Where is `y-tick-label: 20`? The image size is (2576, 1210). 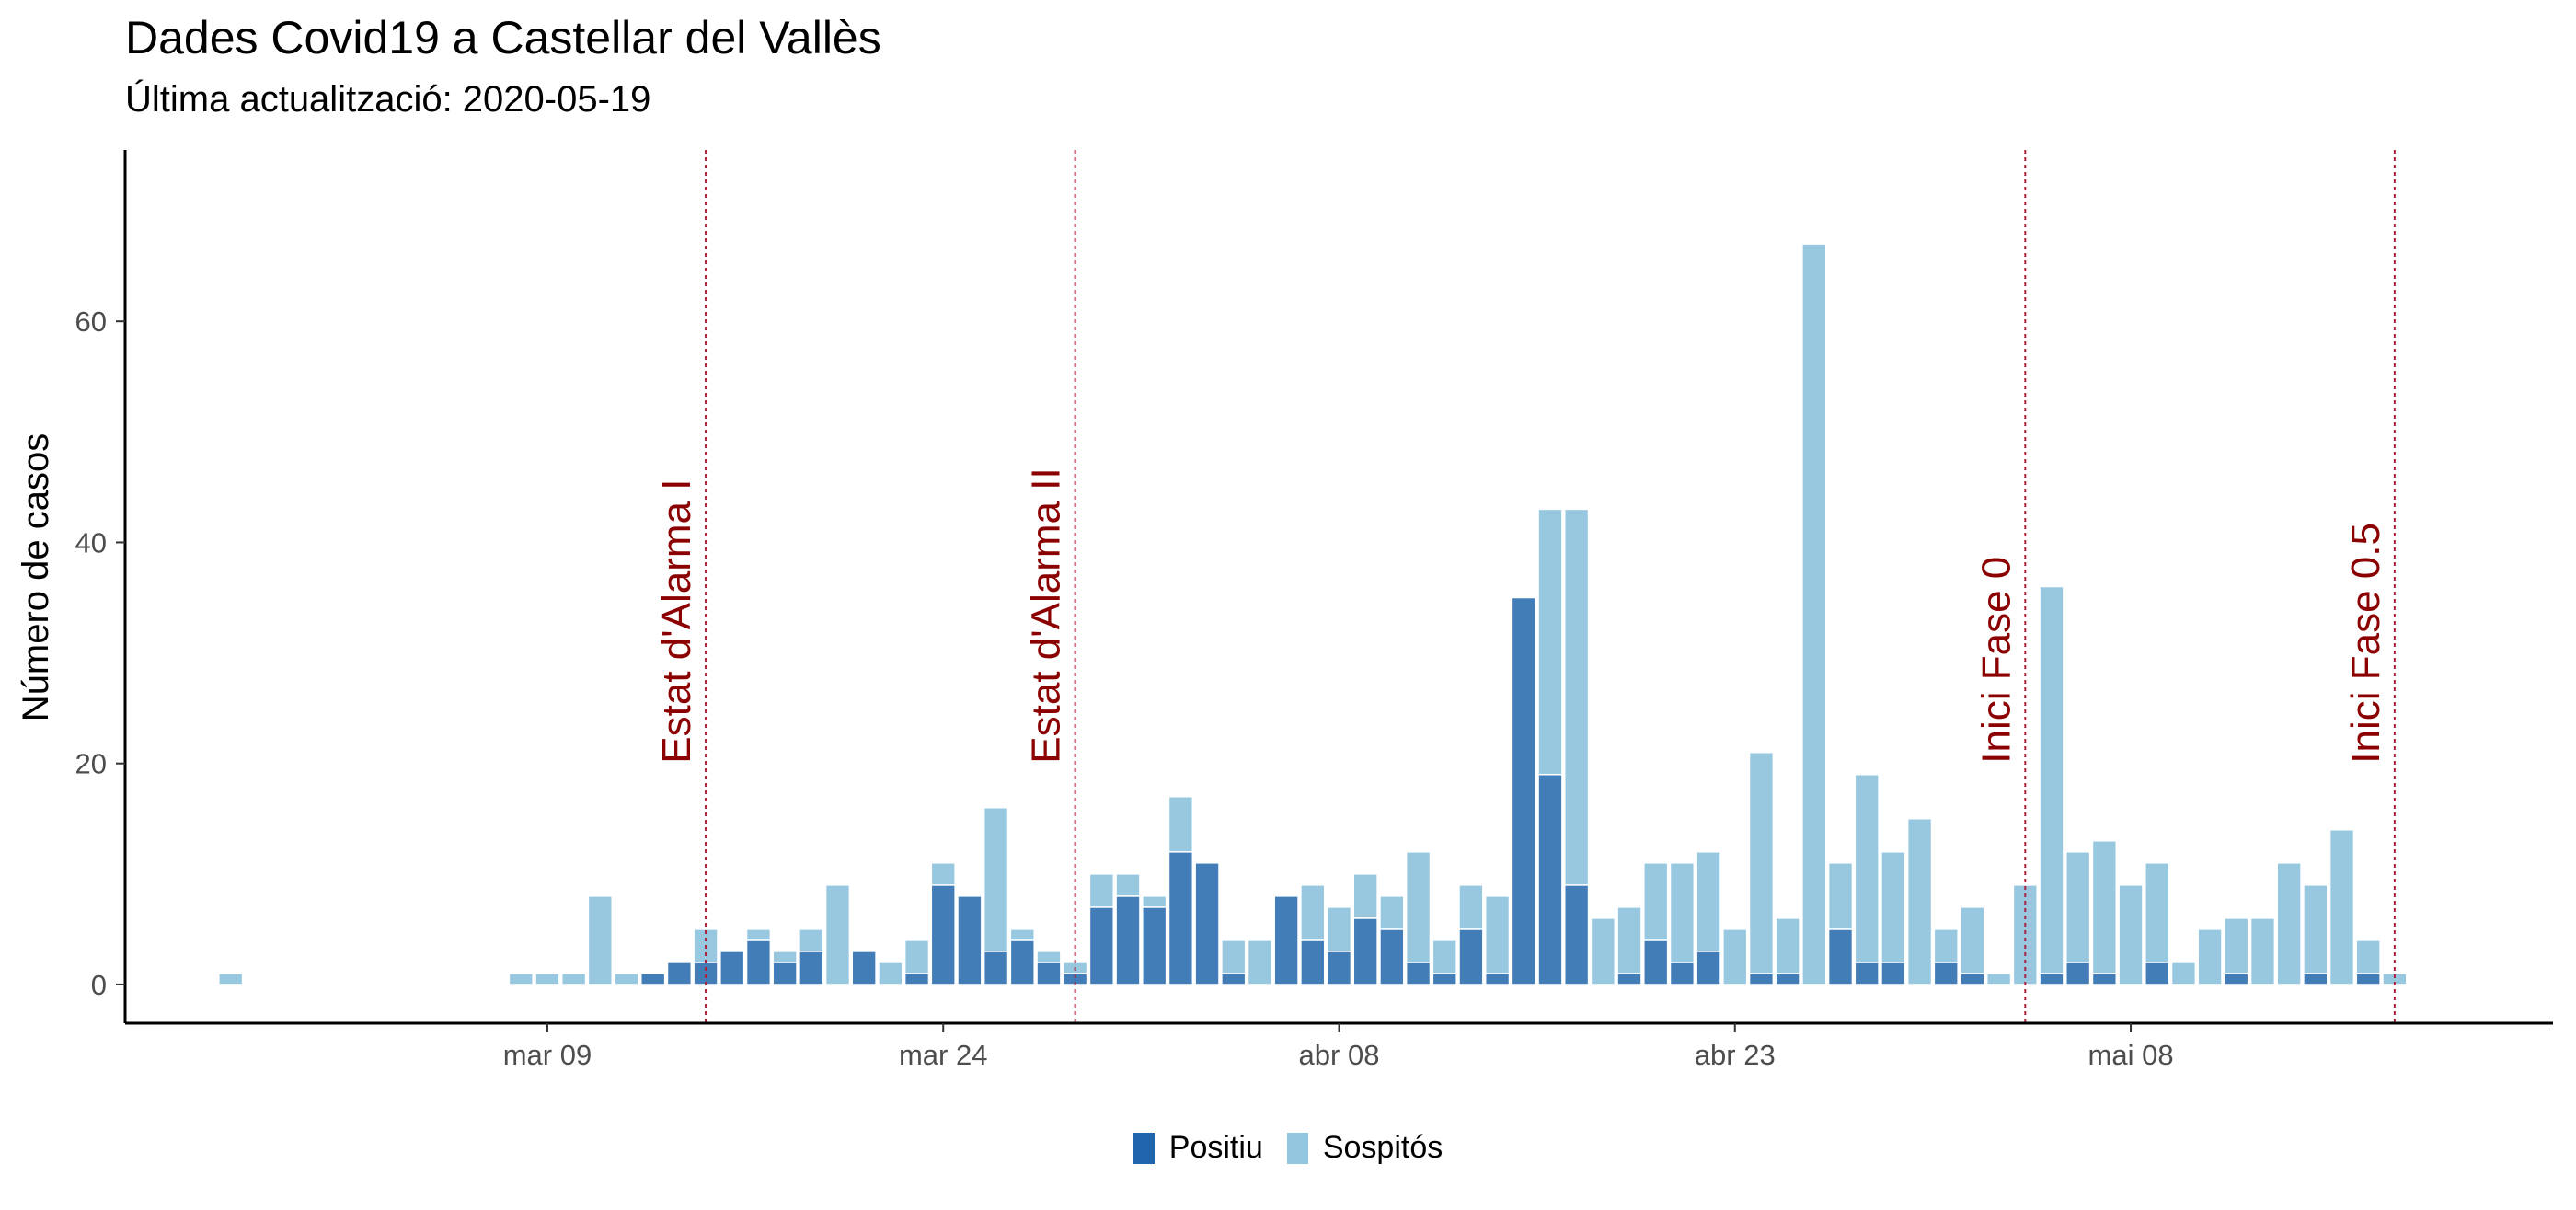 y-tick-label: 20 is located at coordinates (91, 764).